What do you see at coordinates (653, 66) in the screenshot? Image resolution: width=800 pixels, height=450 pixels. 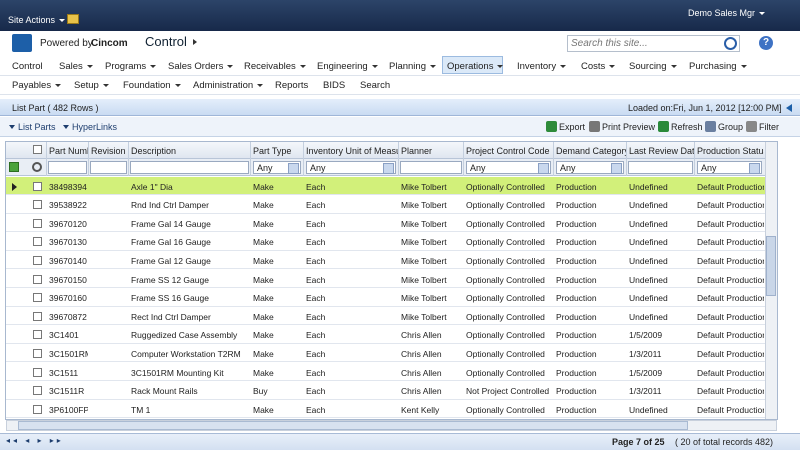 I see `nav-item: Sourcing` at bounding box center [653, 66].